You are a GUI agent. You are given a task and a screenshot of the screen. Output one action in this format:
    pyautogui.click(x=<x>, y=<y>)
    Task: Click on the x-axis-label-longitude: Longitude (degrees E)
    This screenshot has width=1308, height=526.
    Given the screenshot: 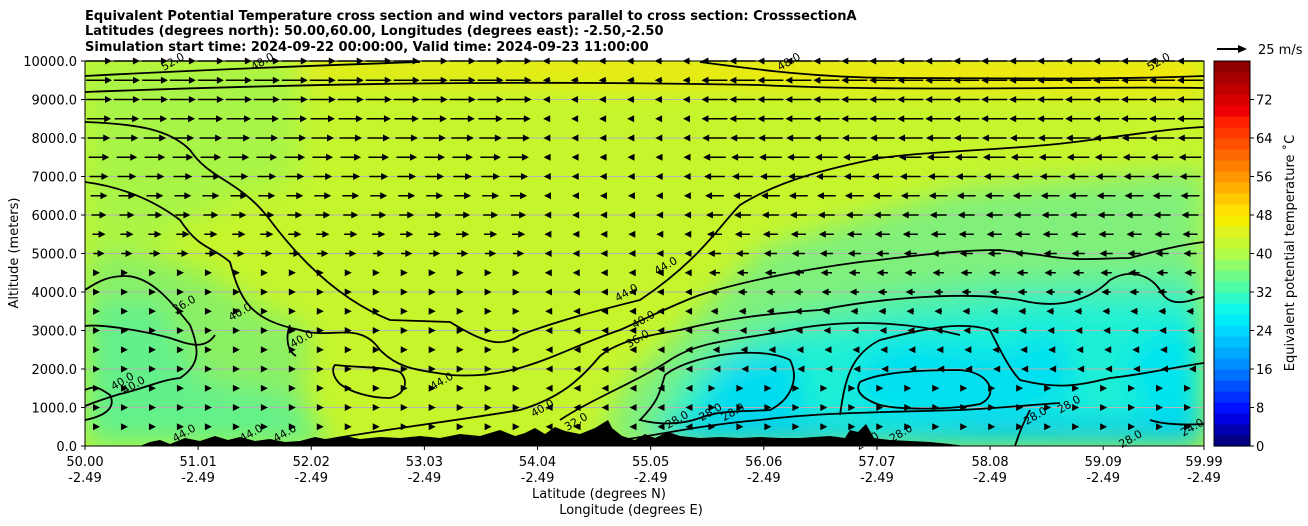 What is the action you would take?
    pyautogui.click(x=631, y=510)
    